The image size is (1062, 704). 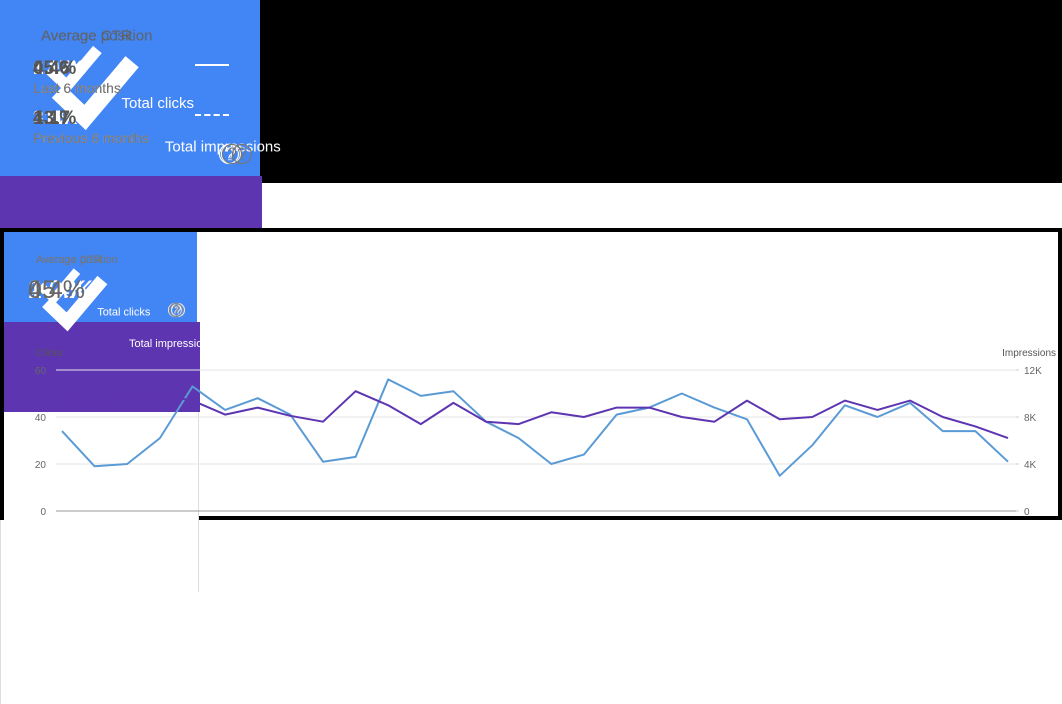 What do you see at coordinates (1033, 371) in the screenshot?
I see `y2-tick-label: 12K` at bounding box center [1033, 371].